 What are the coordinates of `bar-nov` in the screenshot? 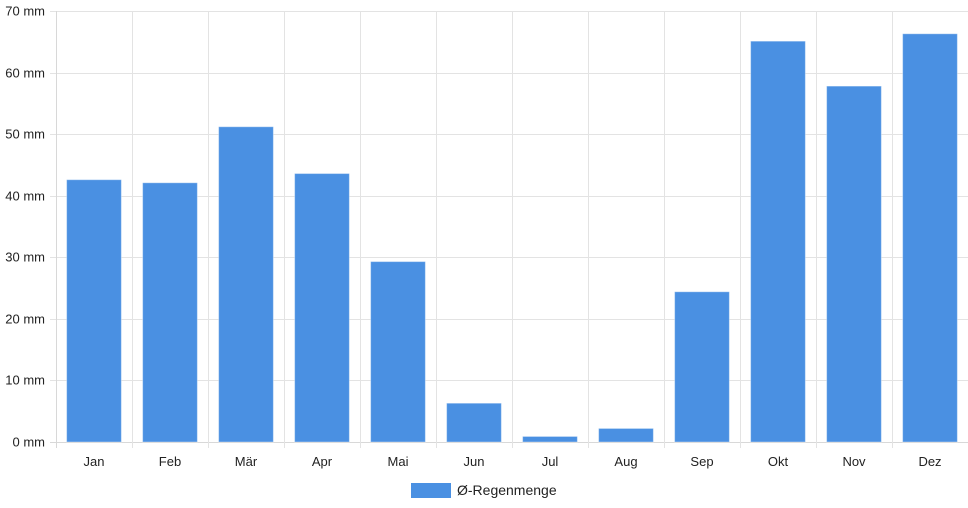 It's located at (854, 264).